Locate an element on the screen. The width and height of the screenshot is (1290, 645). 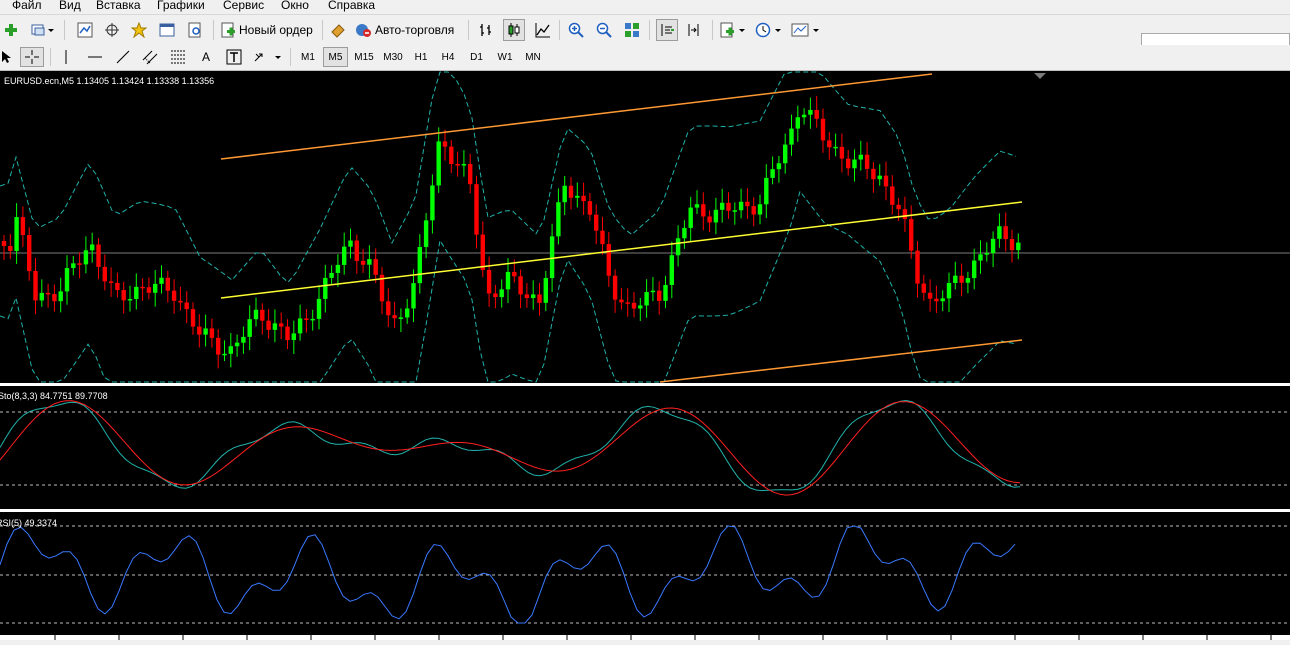
timeframe-m15-button: M15 is located at coordinates (364, 57).